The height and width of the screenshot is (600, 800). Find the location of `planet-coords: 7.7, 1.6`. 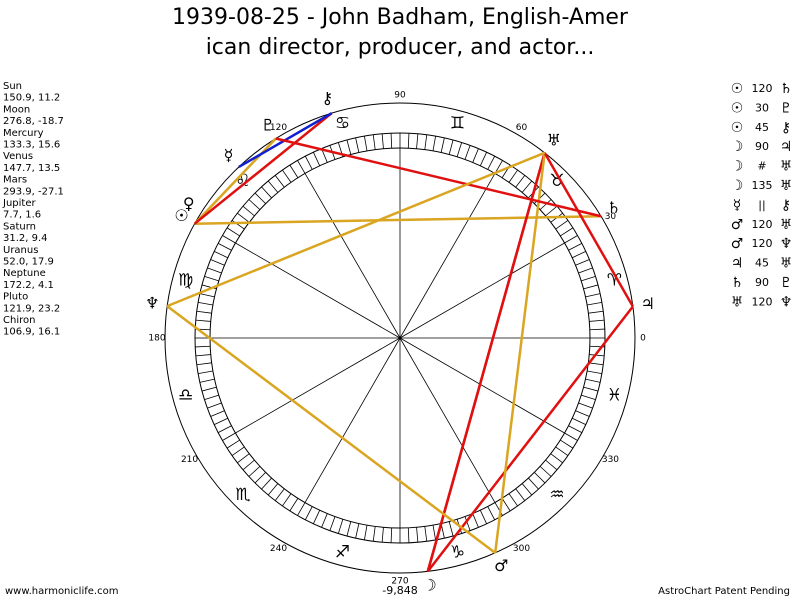

planet-coords: 7.7, 1.6 is located at coordinates (22, 215).